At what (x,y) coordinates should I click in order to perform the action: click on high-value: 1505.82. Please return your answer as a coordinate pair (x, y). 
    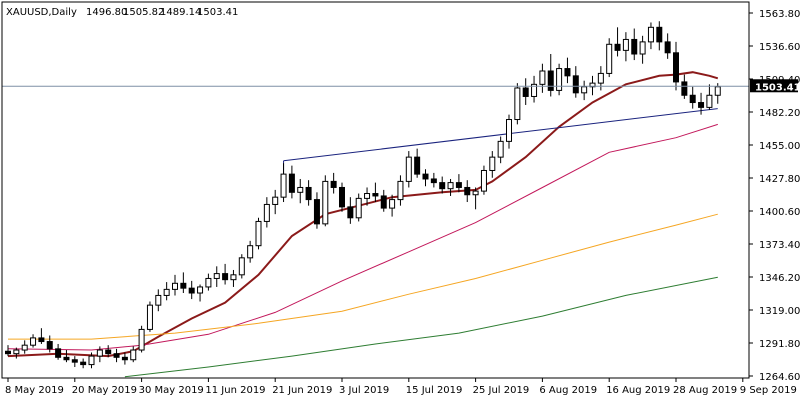
    Looking at the image, I should click on (143, 12).